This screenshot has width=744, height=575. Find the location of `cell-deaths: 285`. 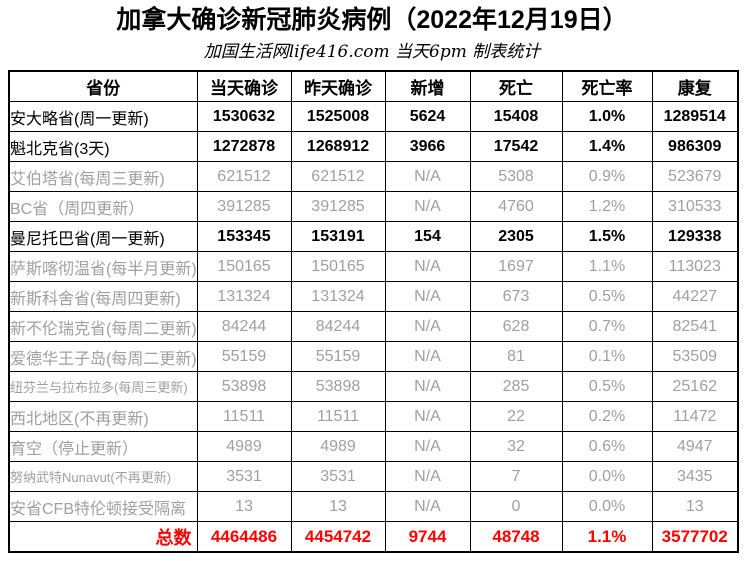

cell-deaths: 285 is located at coordinates (516, 386).